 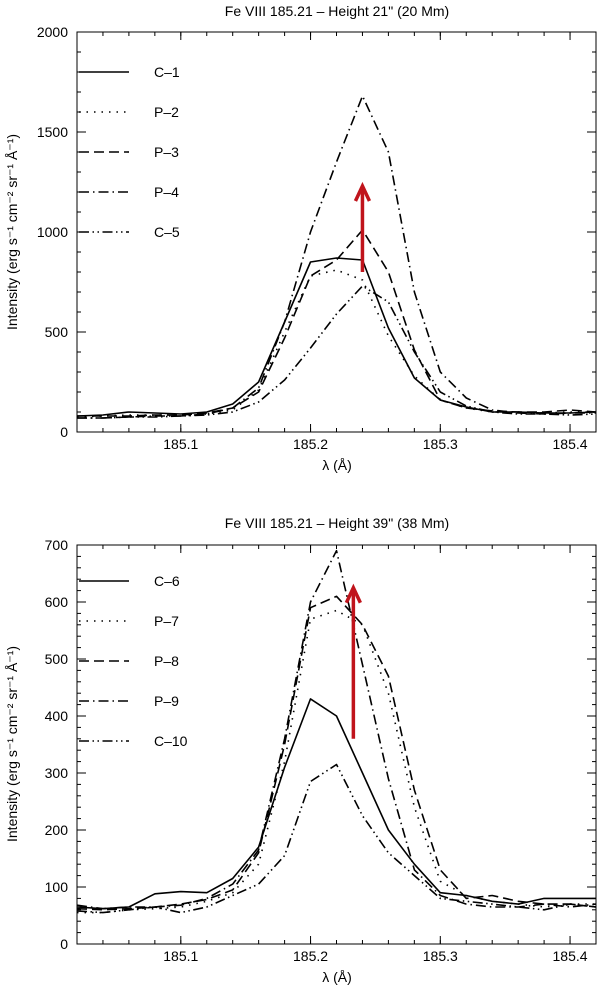 What do you see at coordinates (52, 32) in the screenshot?
I see `y-tick-label: 2000` at bounding box center [52, 32].